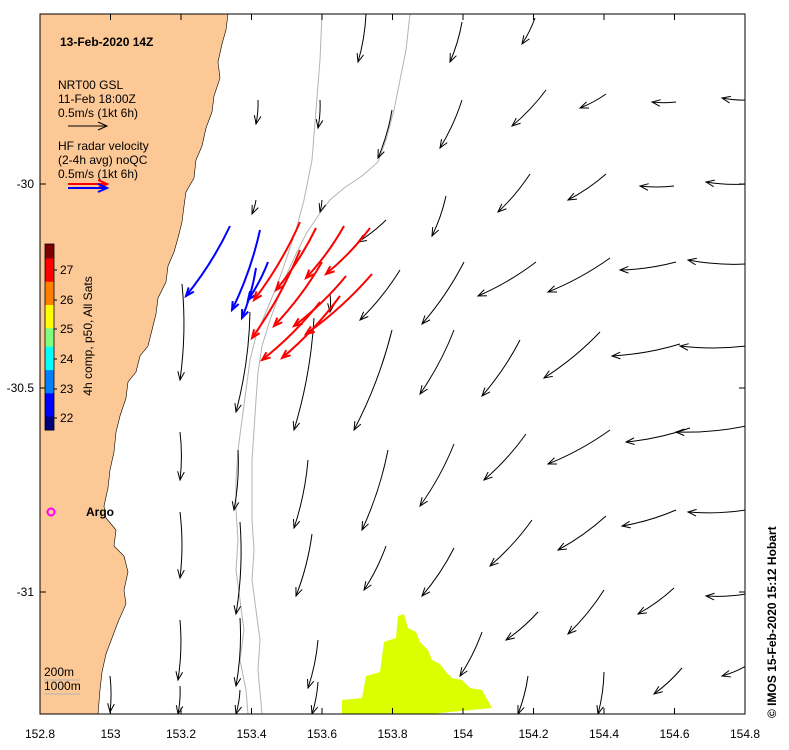  I want to click on legend-radar-line2: (2-4h avg) noQC, so click(103, 160).